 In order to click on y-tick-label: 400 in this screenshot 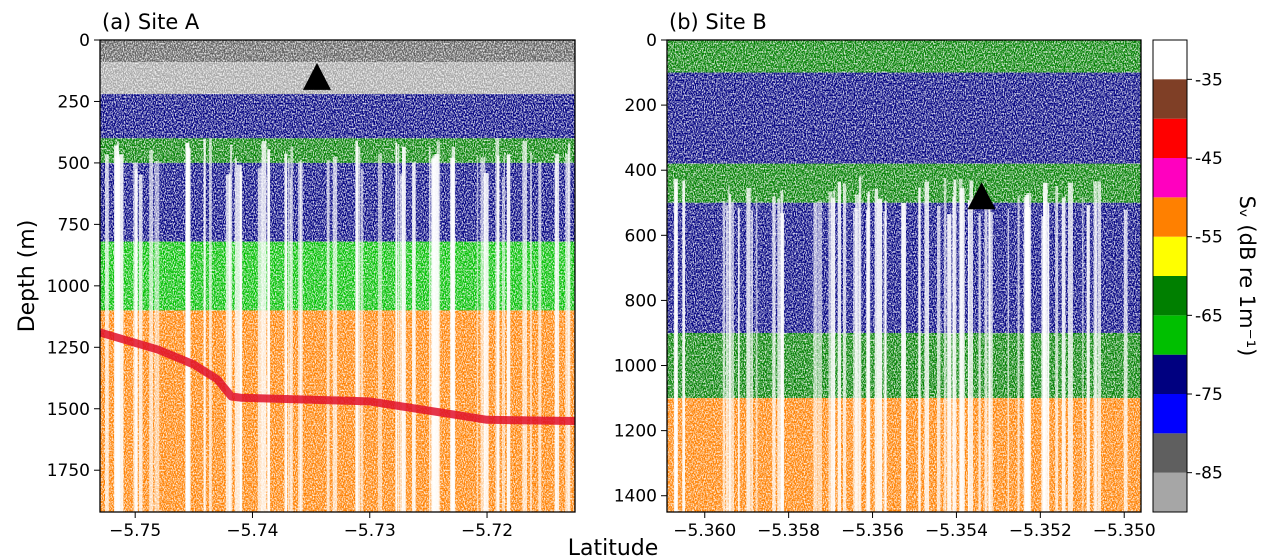, I will do `click(641, 171)`.